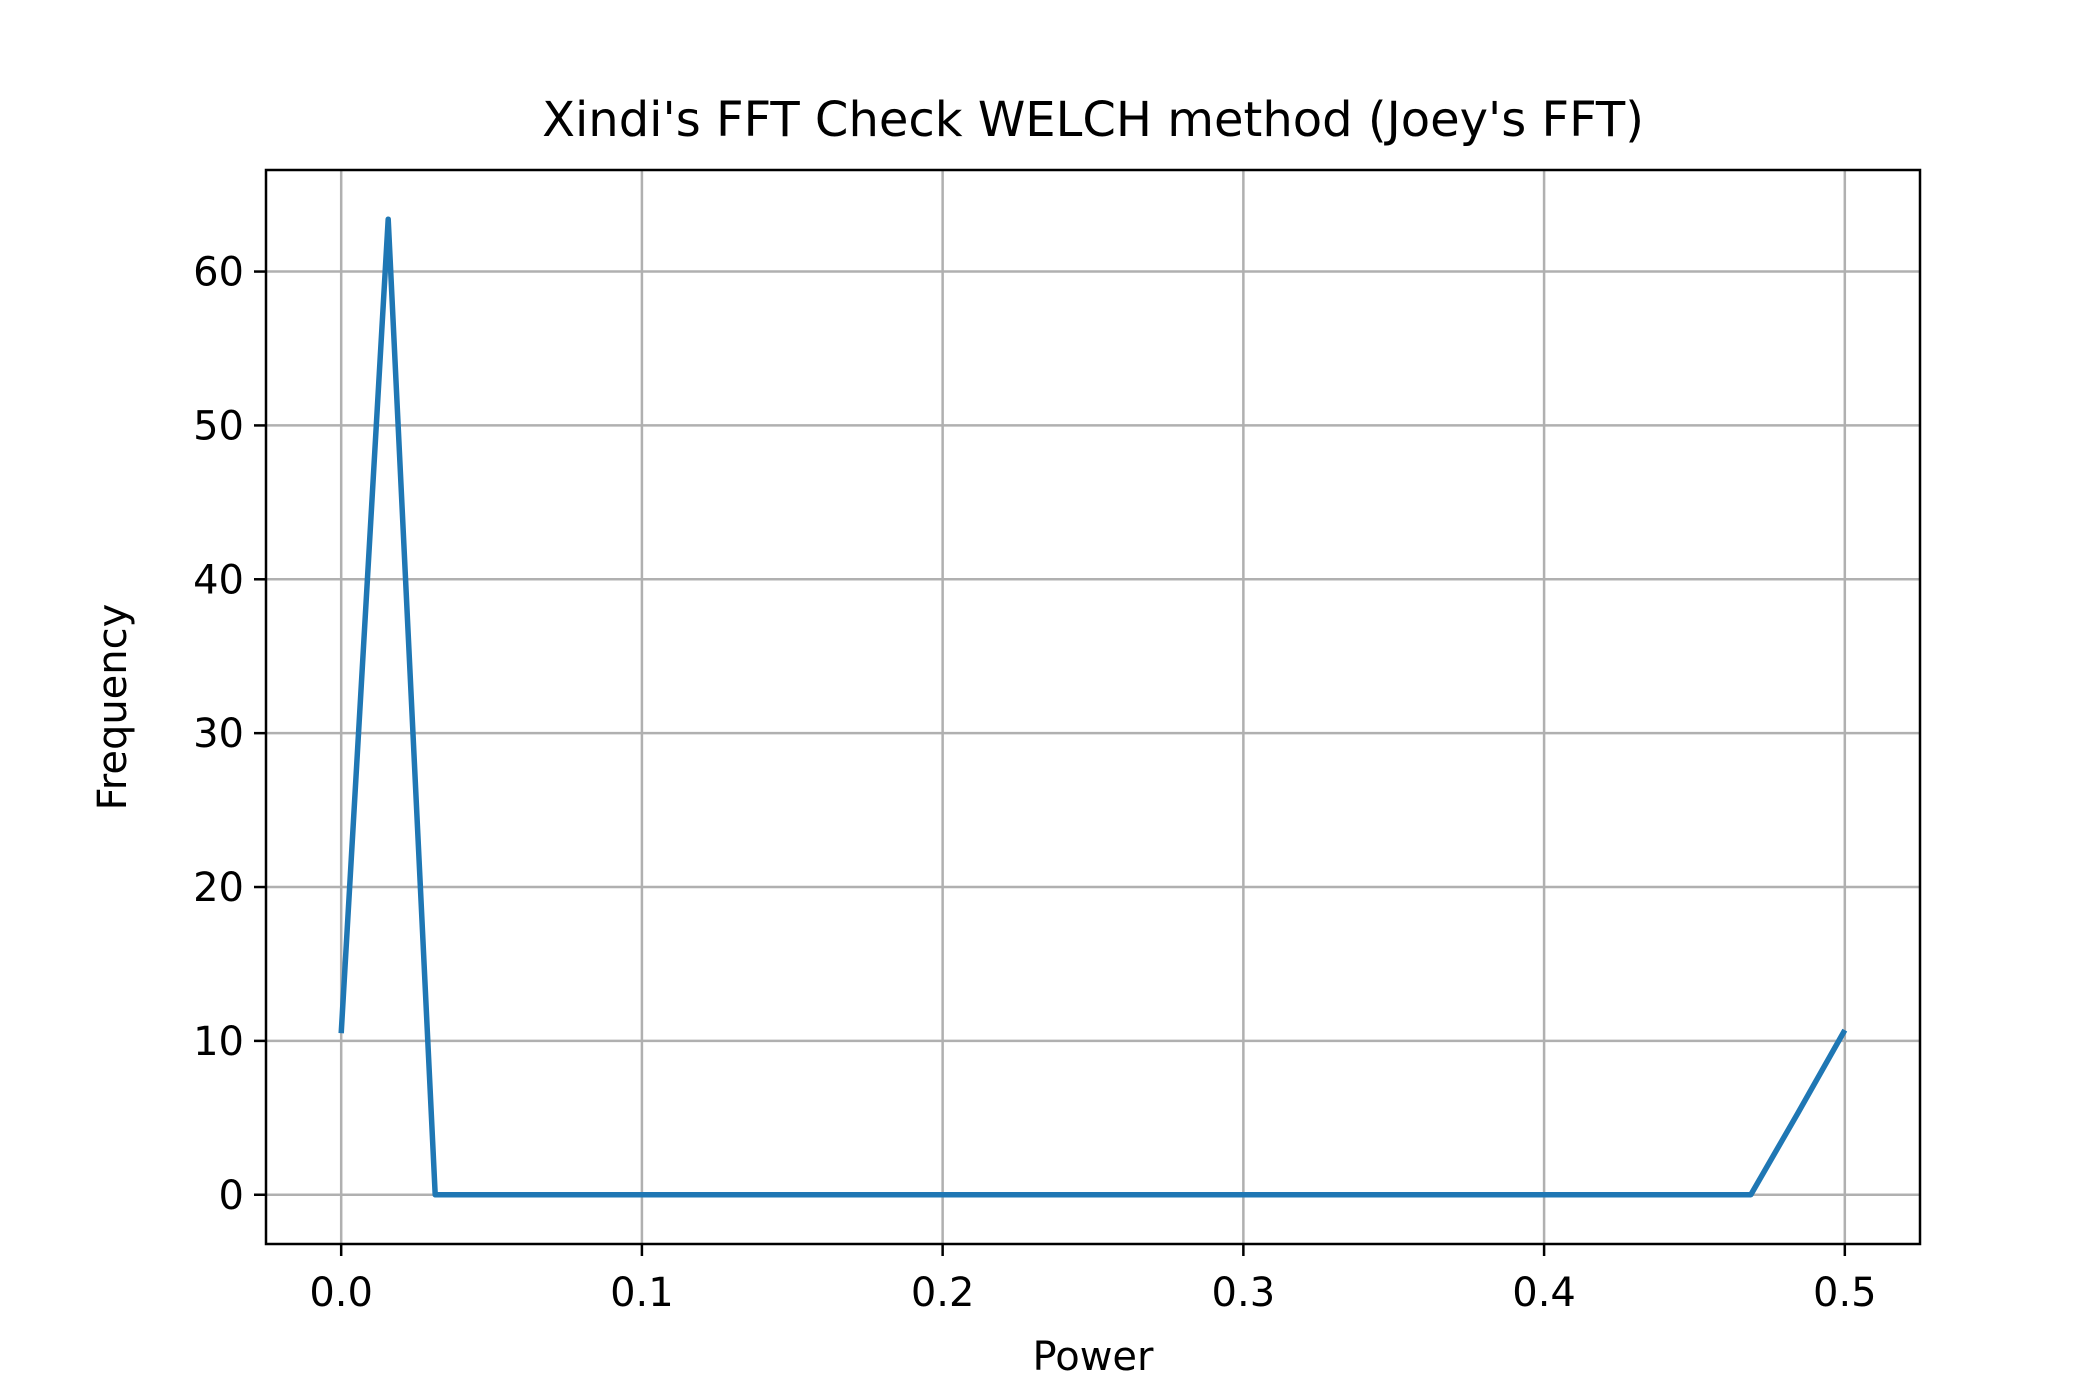  Describe the element at coordinates (642, 1293) in the screenshot. I see `x-tick-label: 0.1` at that location.